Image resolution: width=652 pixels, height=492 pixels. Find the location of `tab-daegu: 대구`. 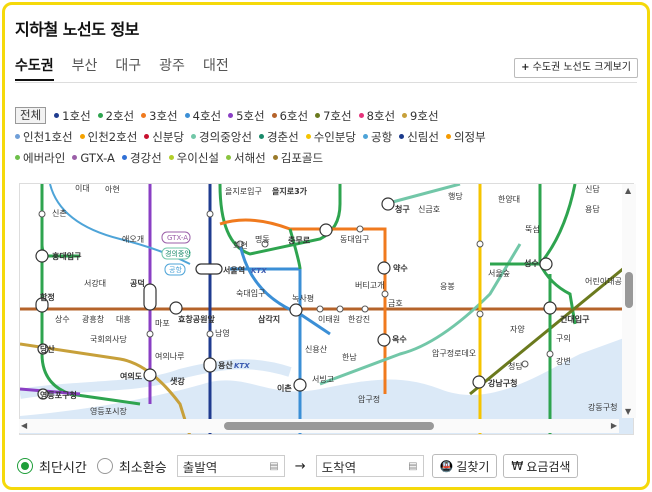

tab-daegu: 대구 is located at coordinates (128, 66).